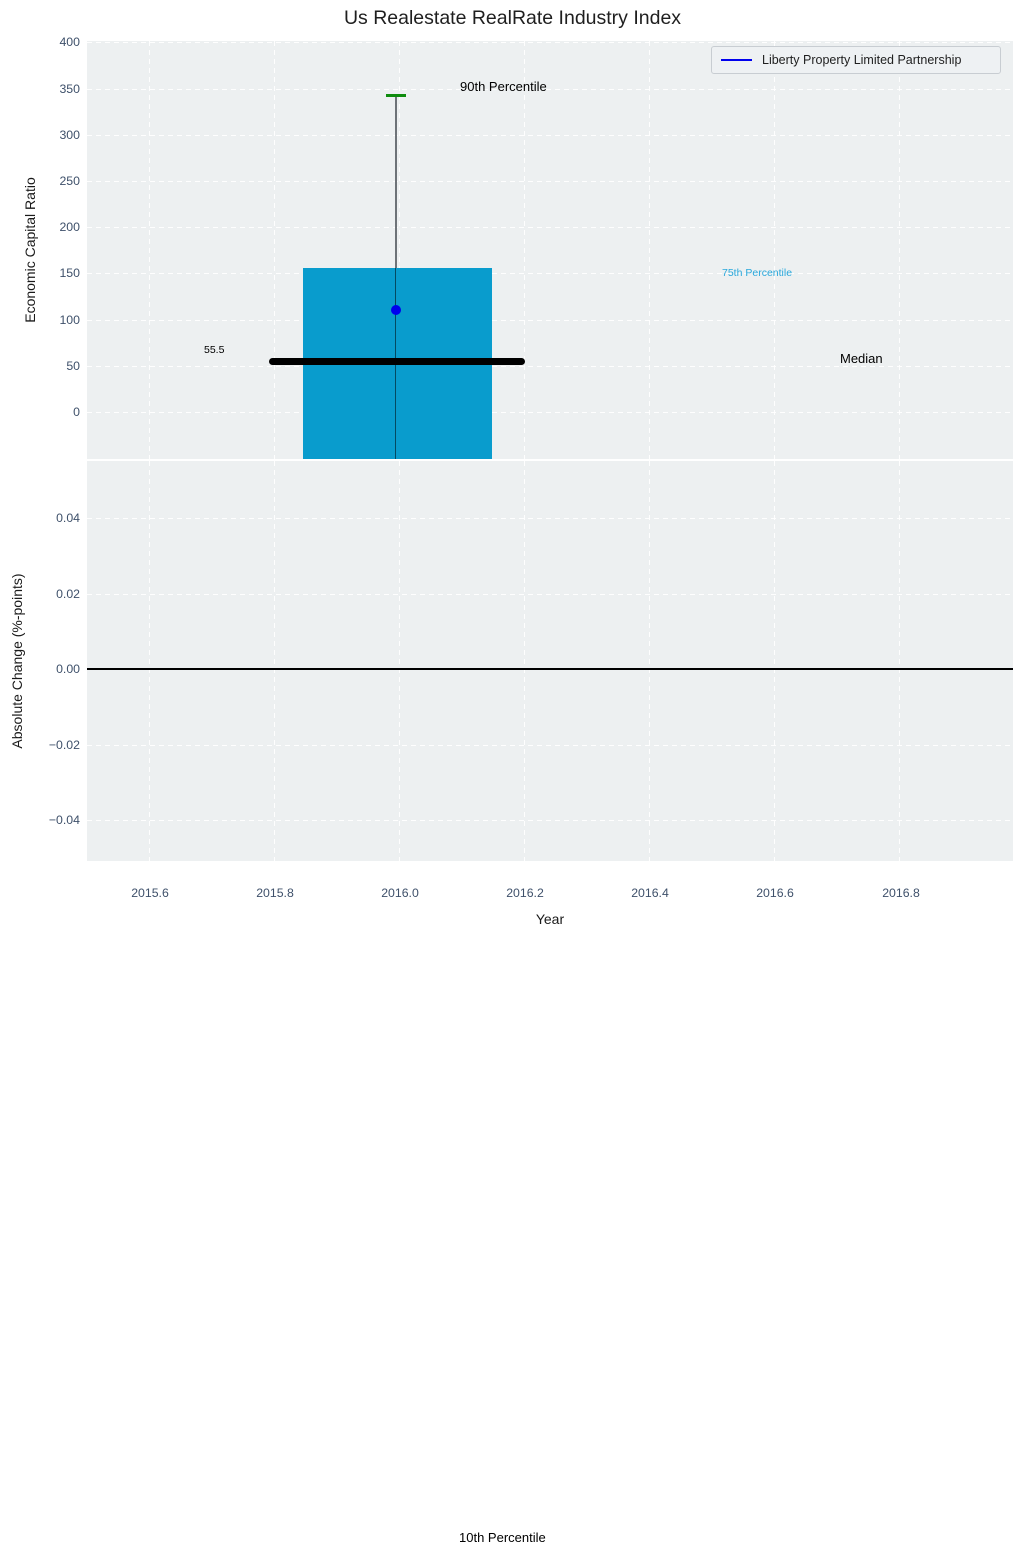 This screenshot has height=1558, width=1025. What do you see at coordinates (30, 250) in the screenshot?
I see `y-axis-label-top: Economic Capital Ratio` at bounding box center [30, 250].